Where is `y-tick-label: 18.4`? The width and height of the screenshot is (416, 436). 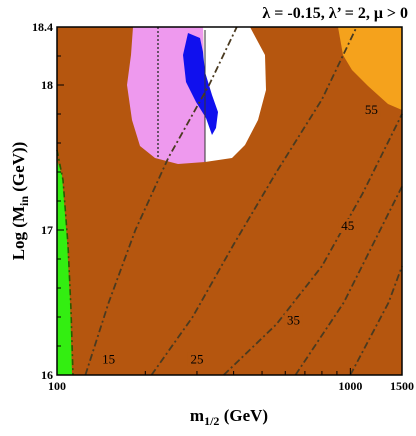 y-tick-label: 18.4 is located at coordinates (42, 27).